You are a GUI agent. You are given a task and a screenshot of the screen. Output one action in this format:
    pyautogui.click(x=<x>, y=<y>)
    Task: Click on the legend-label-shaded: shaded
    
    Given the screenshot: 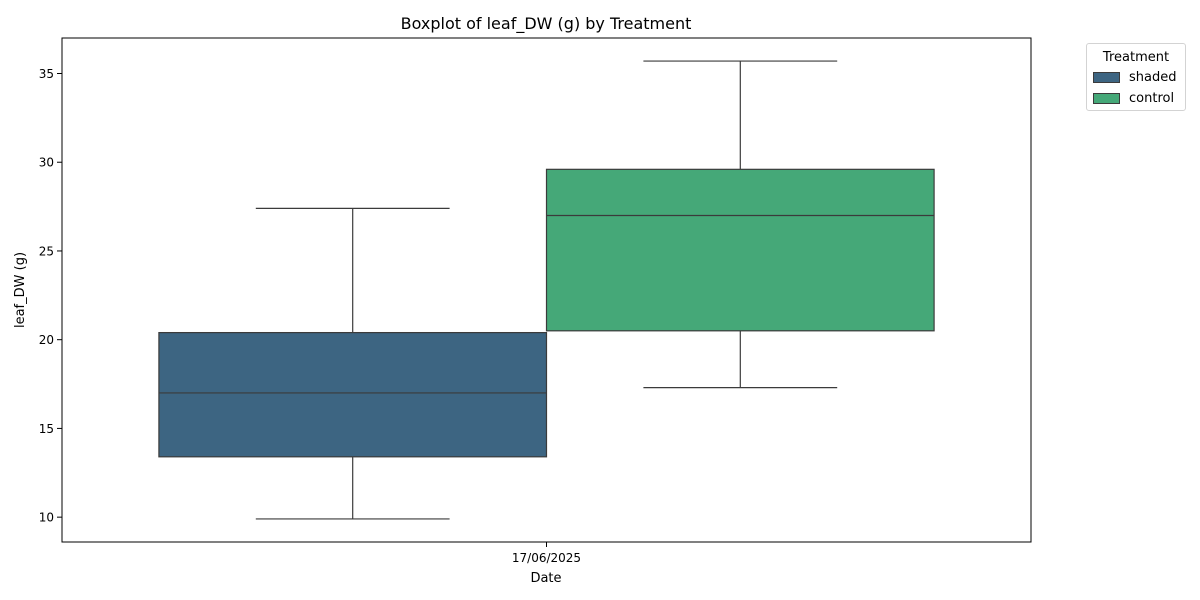 What is the action you would take?
    pyautogui.click(x=1153, y=77)
    